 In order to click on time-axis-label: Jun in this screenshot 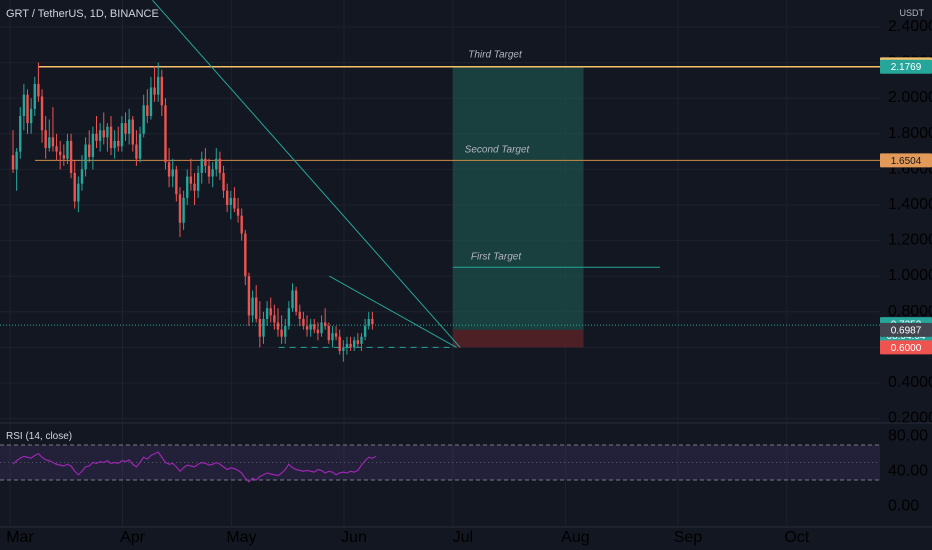, I will do `click(354, 537)`.